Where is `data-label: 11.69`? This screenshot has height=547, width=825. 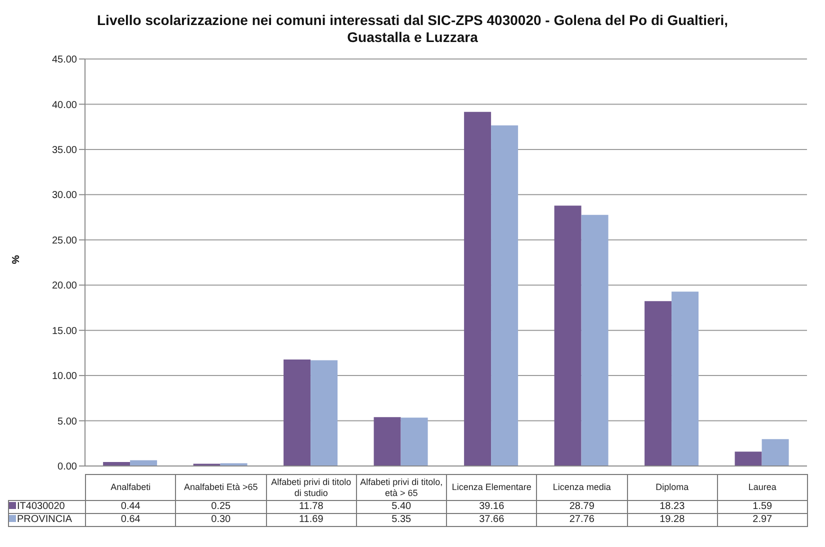 data-label: 11.69 is located at coordinates (311, 520).